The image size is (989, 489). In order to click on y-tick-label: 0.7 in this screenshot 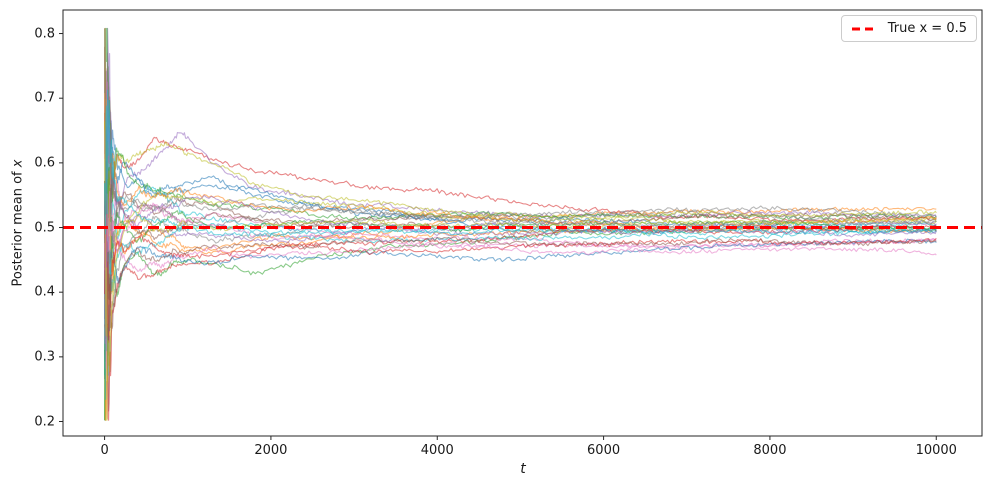, I will do `click(44, 98)`.